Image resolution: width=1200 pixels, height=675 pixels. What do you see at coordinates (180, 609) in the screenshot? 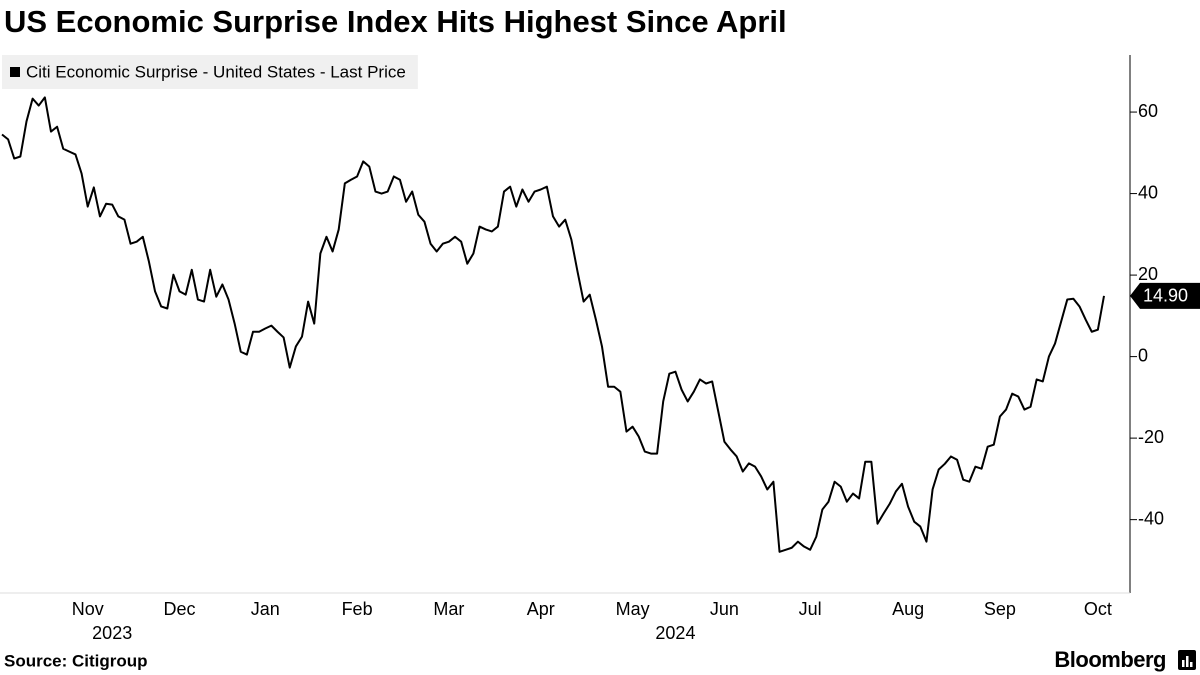
I see `x-tick-label: Dec` at bounding box center [180, 609].